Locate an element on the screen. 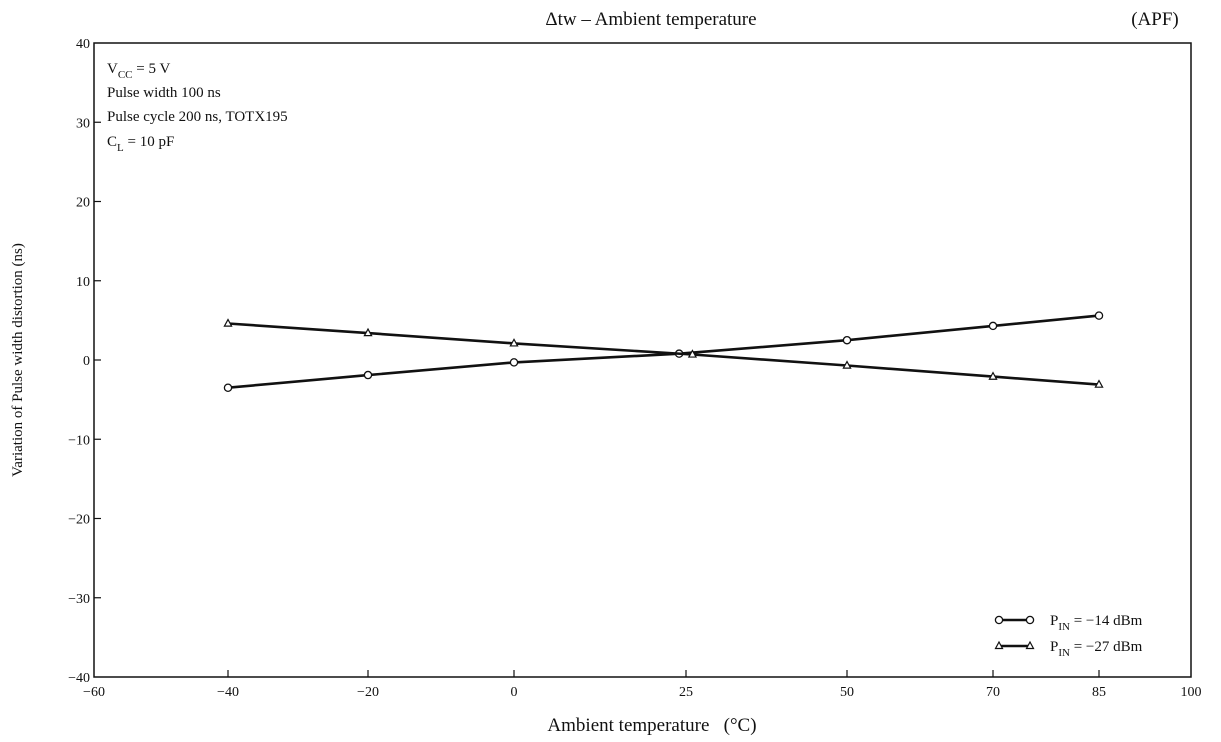 This screenshot has width=1221, height=742. chart-title: Δtw – Ambient temperature is located at coordinates (650, 19).